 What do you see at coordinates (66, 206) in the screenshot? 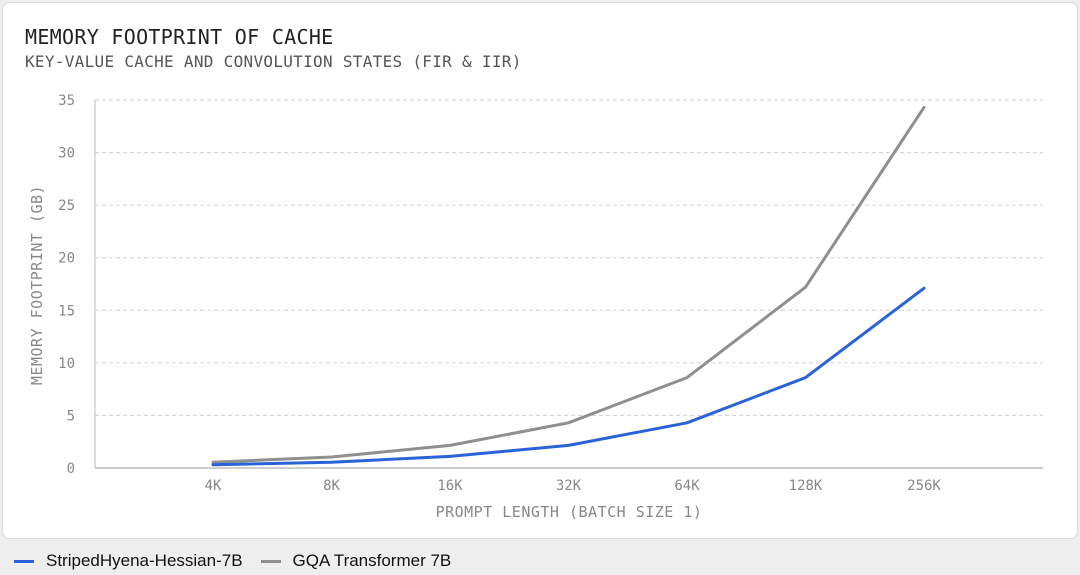
I see `y-tick-label: 25` at bounding box center [66, 206].